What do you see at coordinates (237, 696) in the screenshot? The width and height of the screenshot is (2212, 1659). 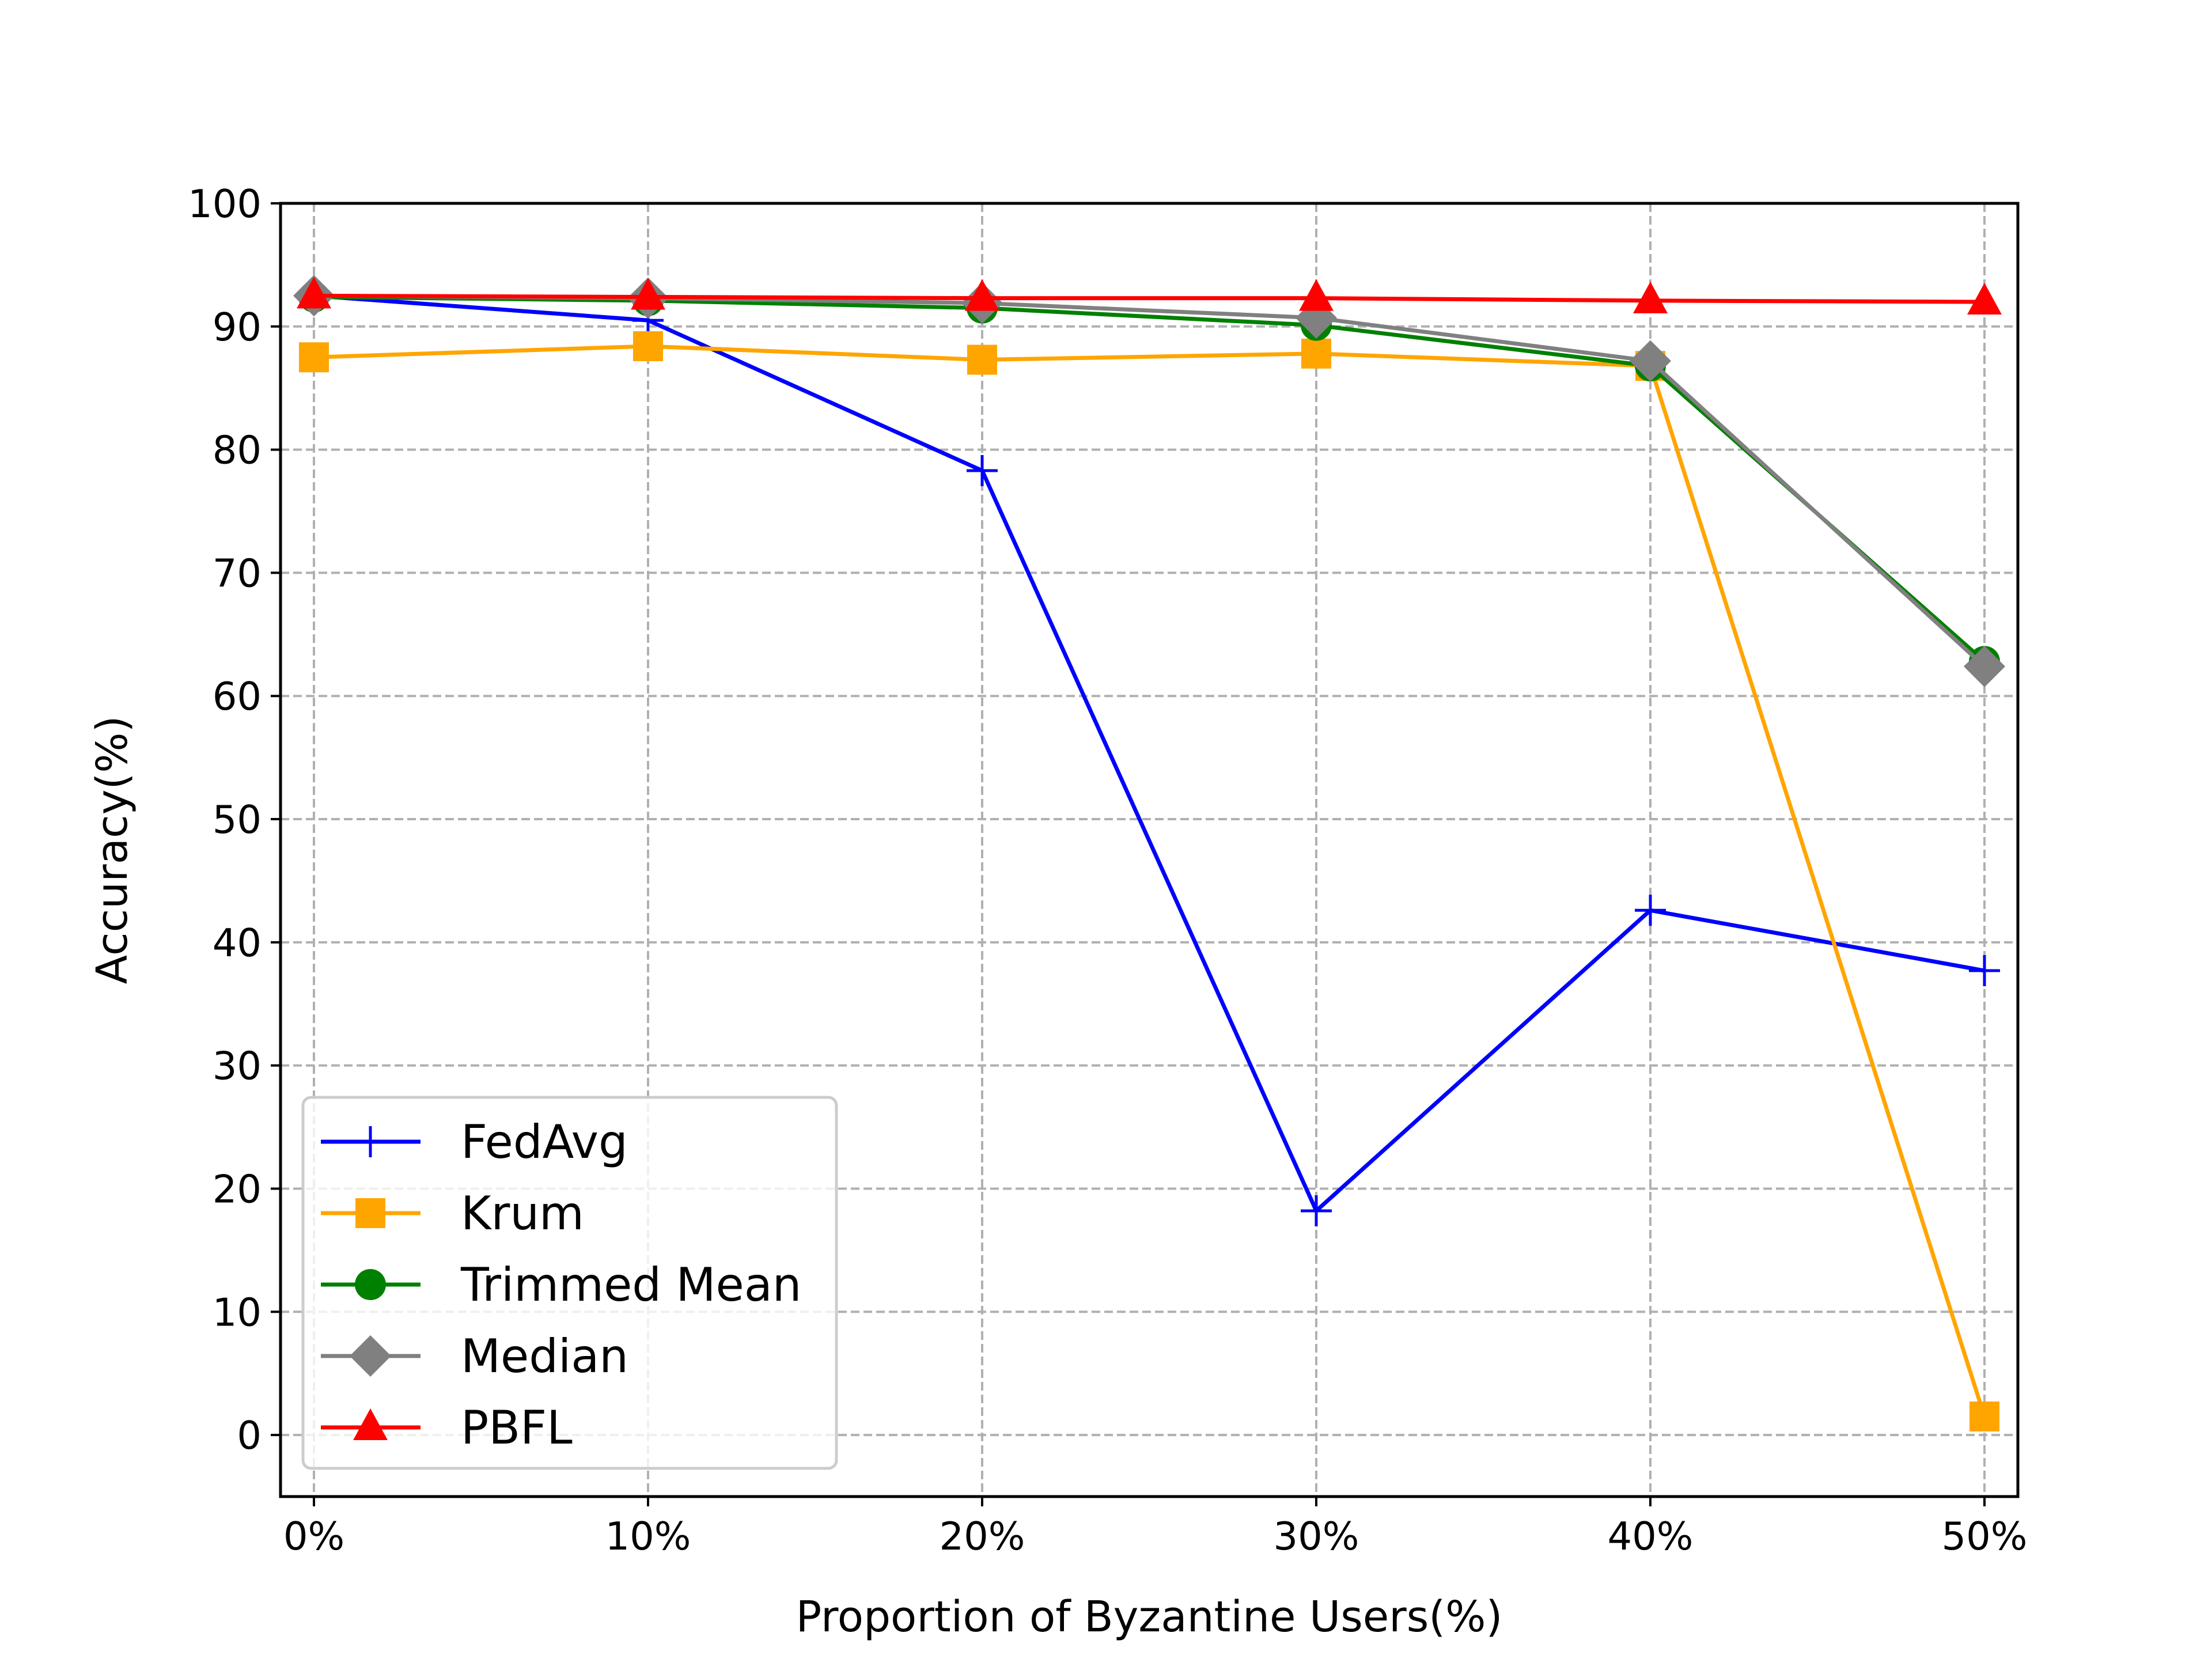 I see `y-tick-label: 60` at bounding box center [237, 696].